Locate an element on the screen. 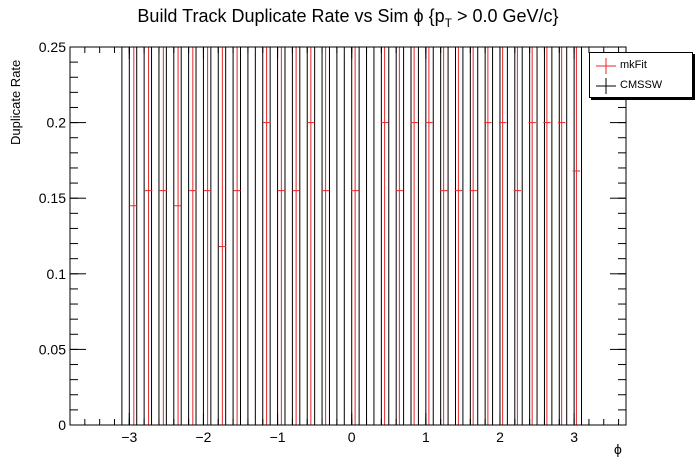 This screenshot has height=472, width=696. y-tick-label: 0.2 is located at coordinates (57, 123).